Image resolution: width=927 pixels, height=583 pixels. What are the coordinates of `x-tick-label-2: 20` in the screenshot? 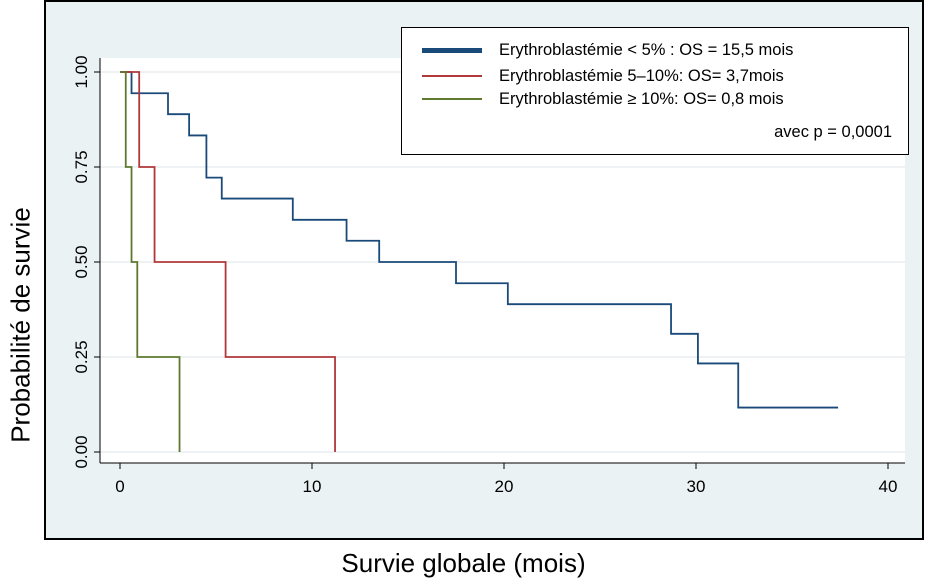 It's located at (504, 486).